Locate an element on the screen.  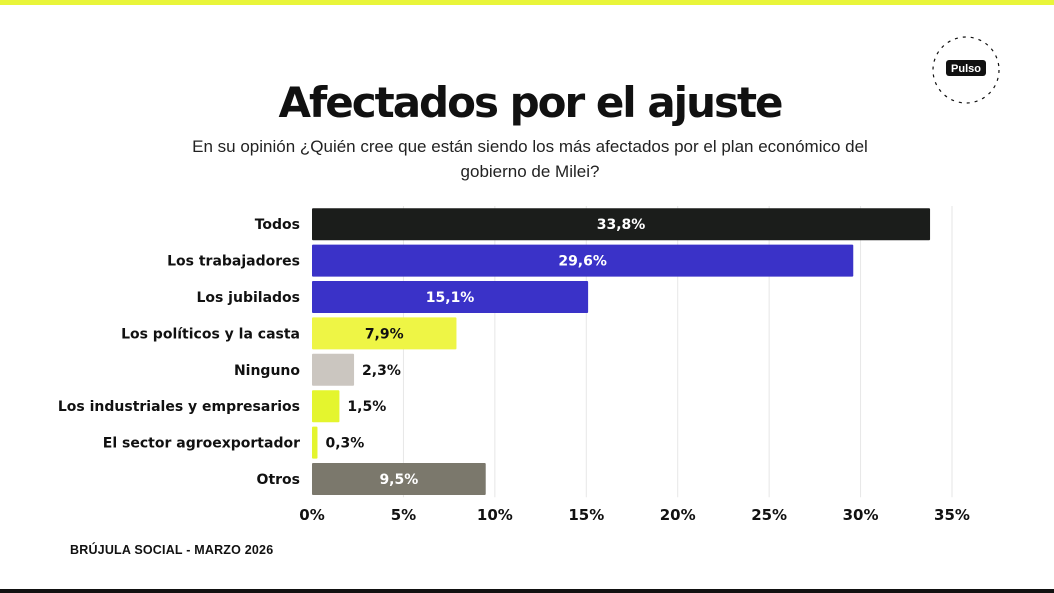
x-tick-label-0: 0% is located at coordinates (311, 515).